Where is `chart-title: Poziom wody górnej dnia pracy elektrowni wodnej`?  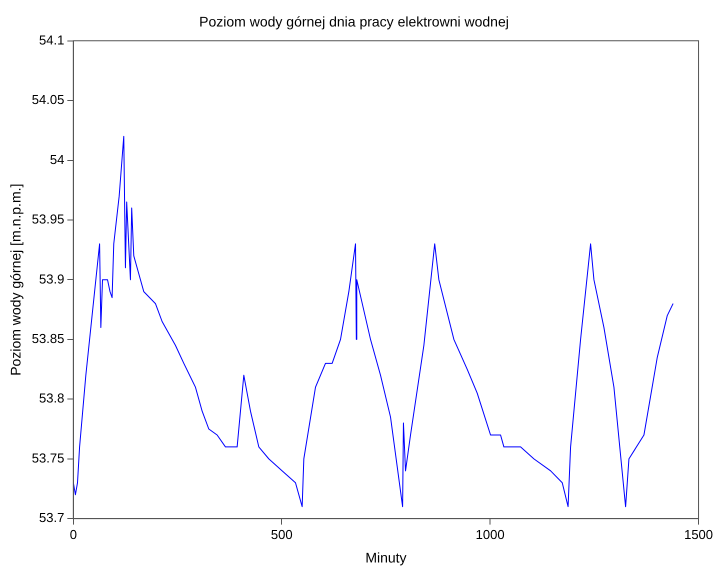 chart-title: Poziom wody górnej dnia pracy elektrowni wodnej is located at coordinates (354, 21).